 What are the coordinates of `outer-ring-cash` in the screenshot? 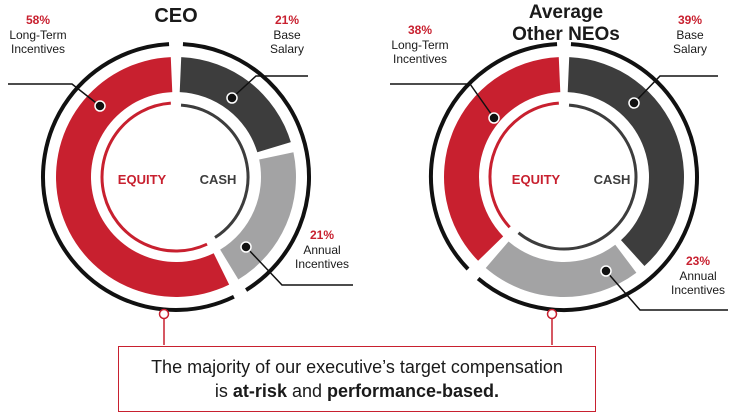 It's located at (246, 167).